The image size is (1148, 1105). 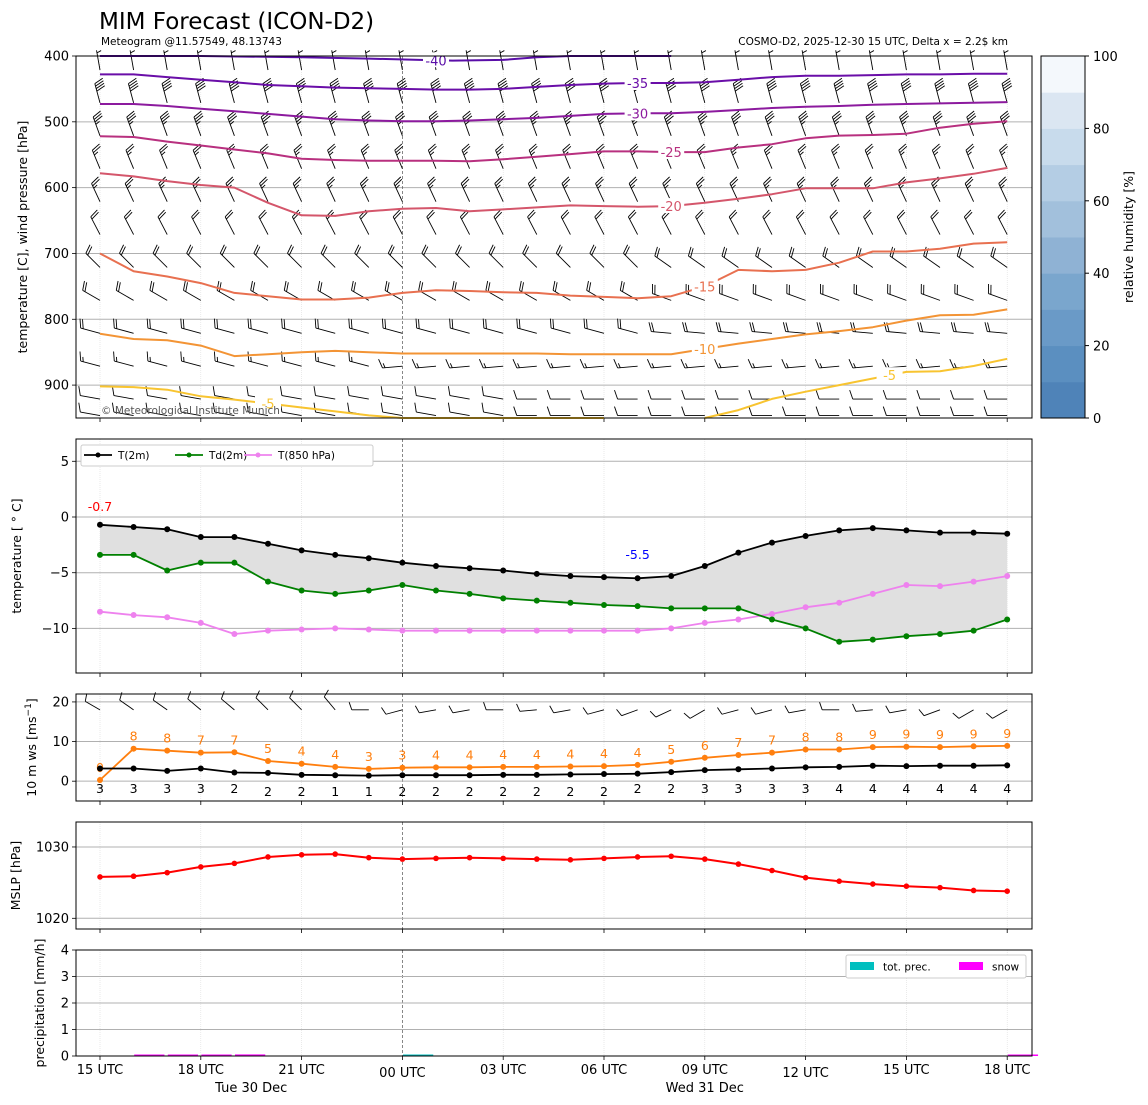 I want to click on gust-value-label: 7, so click(x=201, y=740).